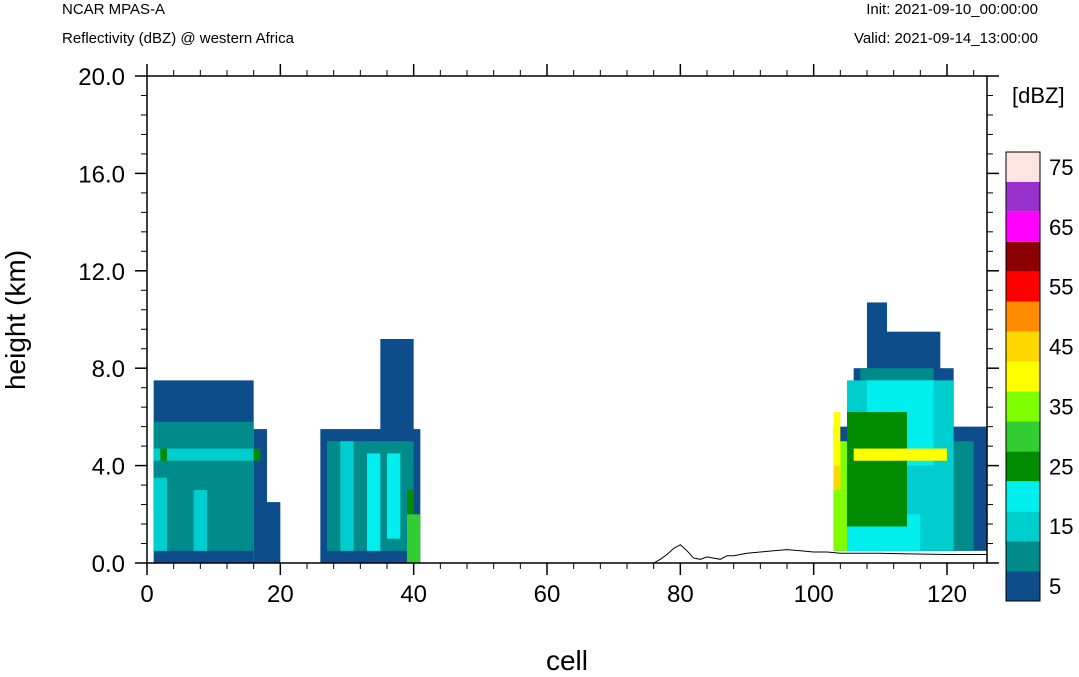 The image size is (1079, 677). I want to click on colorbar-tick-label: 25, so click(1061, 466).